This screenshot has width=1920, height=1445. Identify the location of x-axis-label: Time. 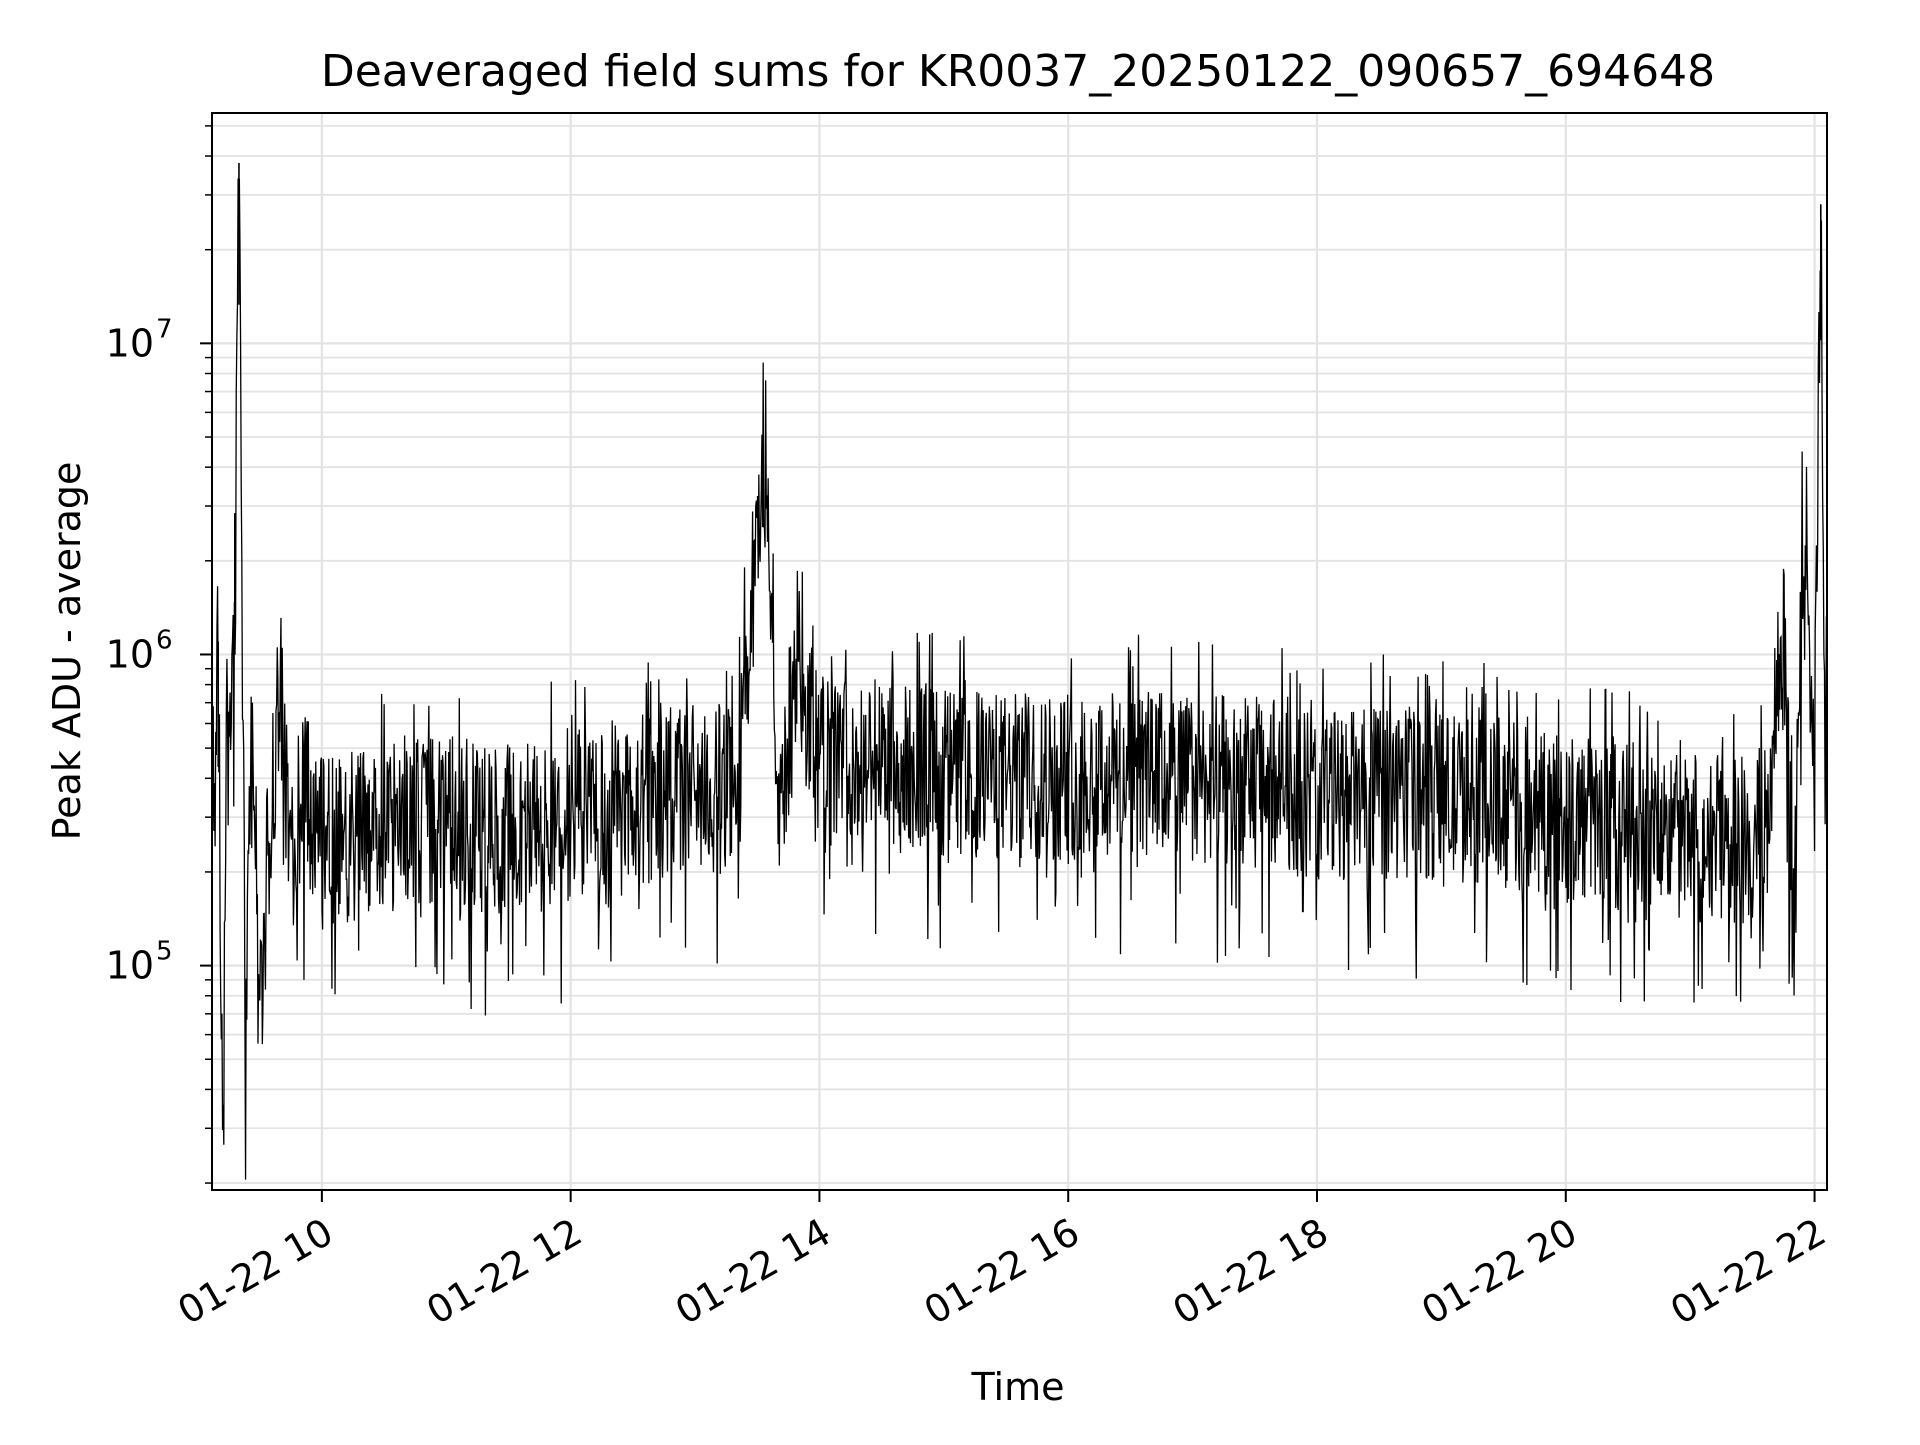
(1018, 1387).